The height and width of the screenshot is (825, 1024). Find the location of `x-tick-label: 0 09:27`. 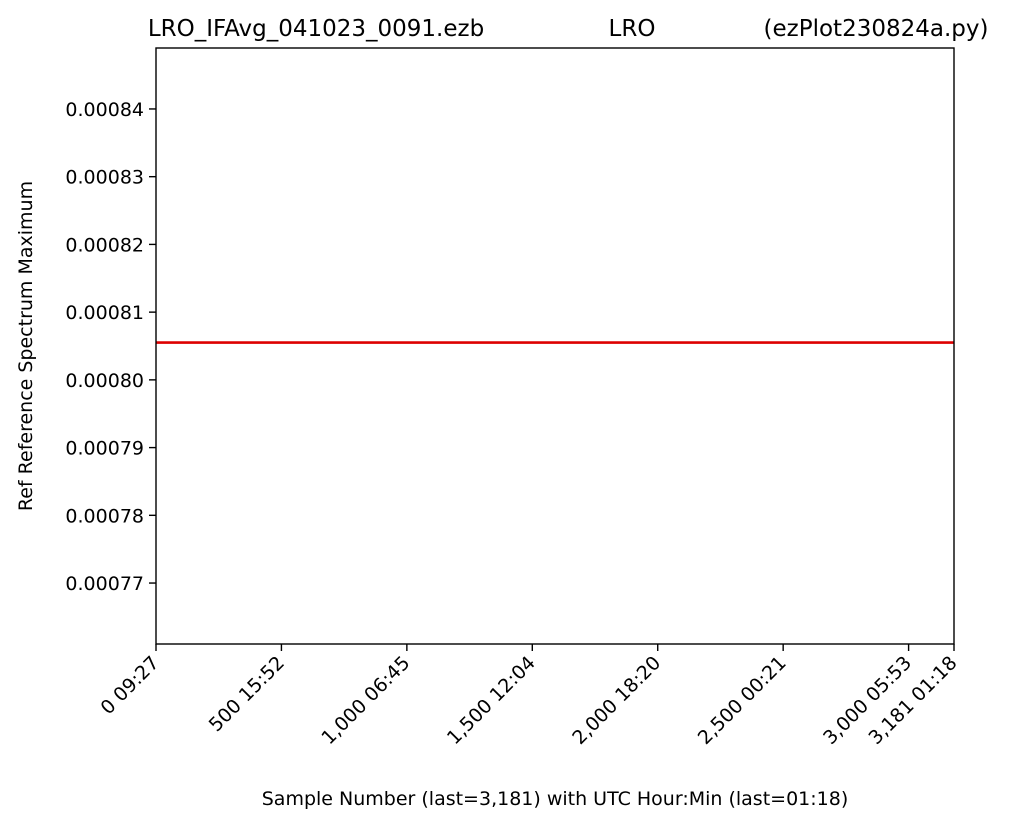

x-tick-label: 0 09:27 is located at coordinates (129, 685).